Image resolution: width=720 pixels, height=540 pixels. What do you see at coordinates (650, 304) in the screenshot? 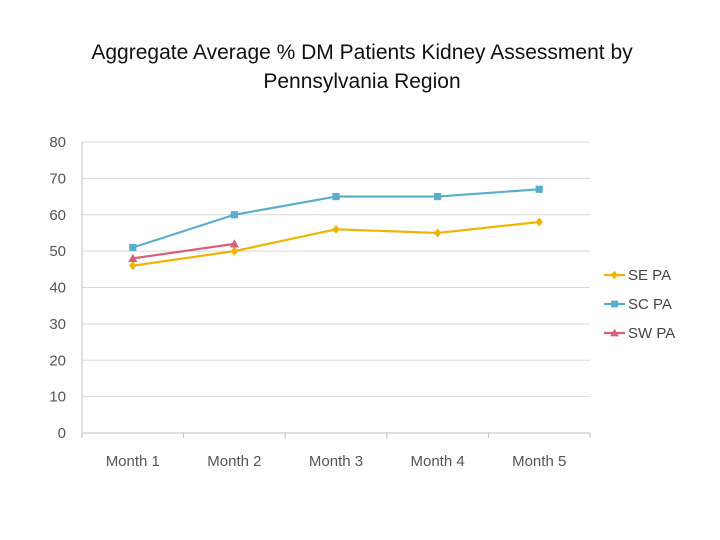
I see `legend-label: SC PA` at bounding box center [650, 304].